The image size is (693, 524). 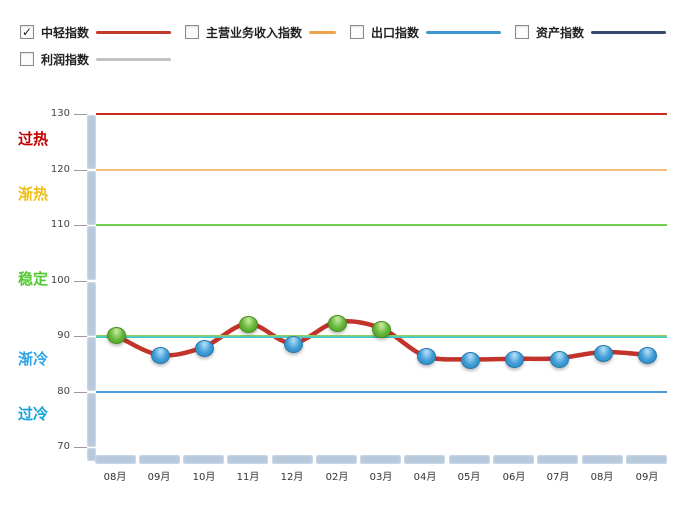 I want to click on y-tick-label-130: 130, so click(x=60, y=113).